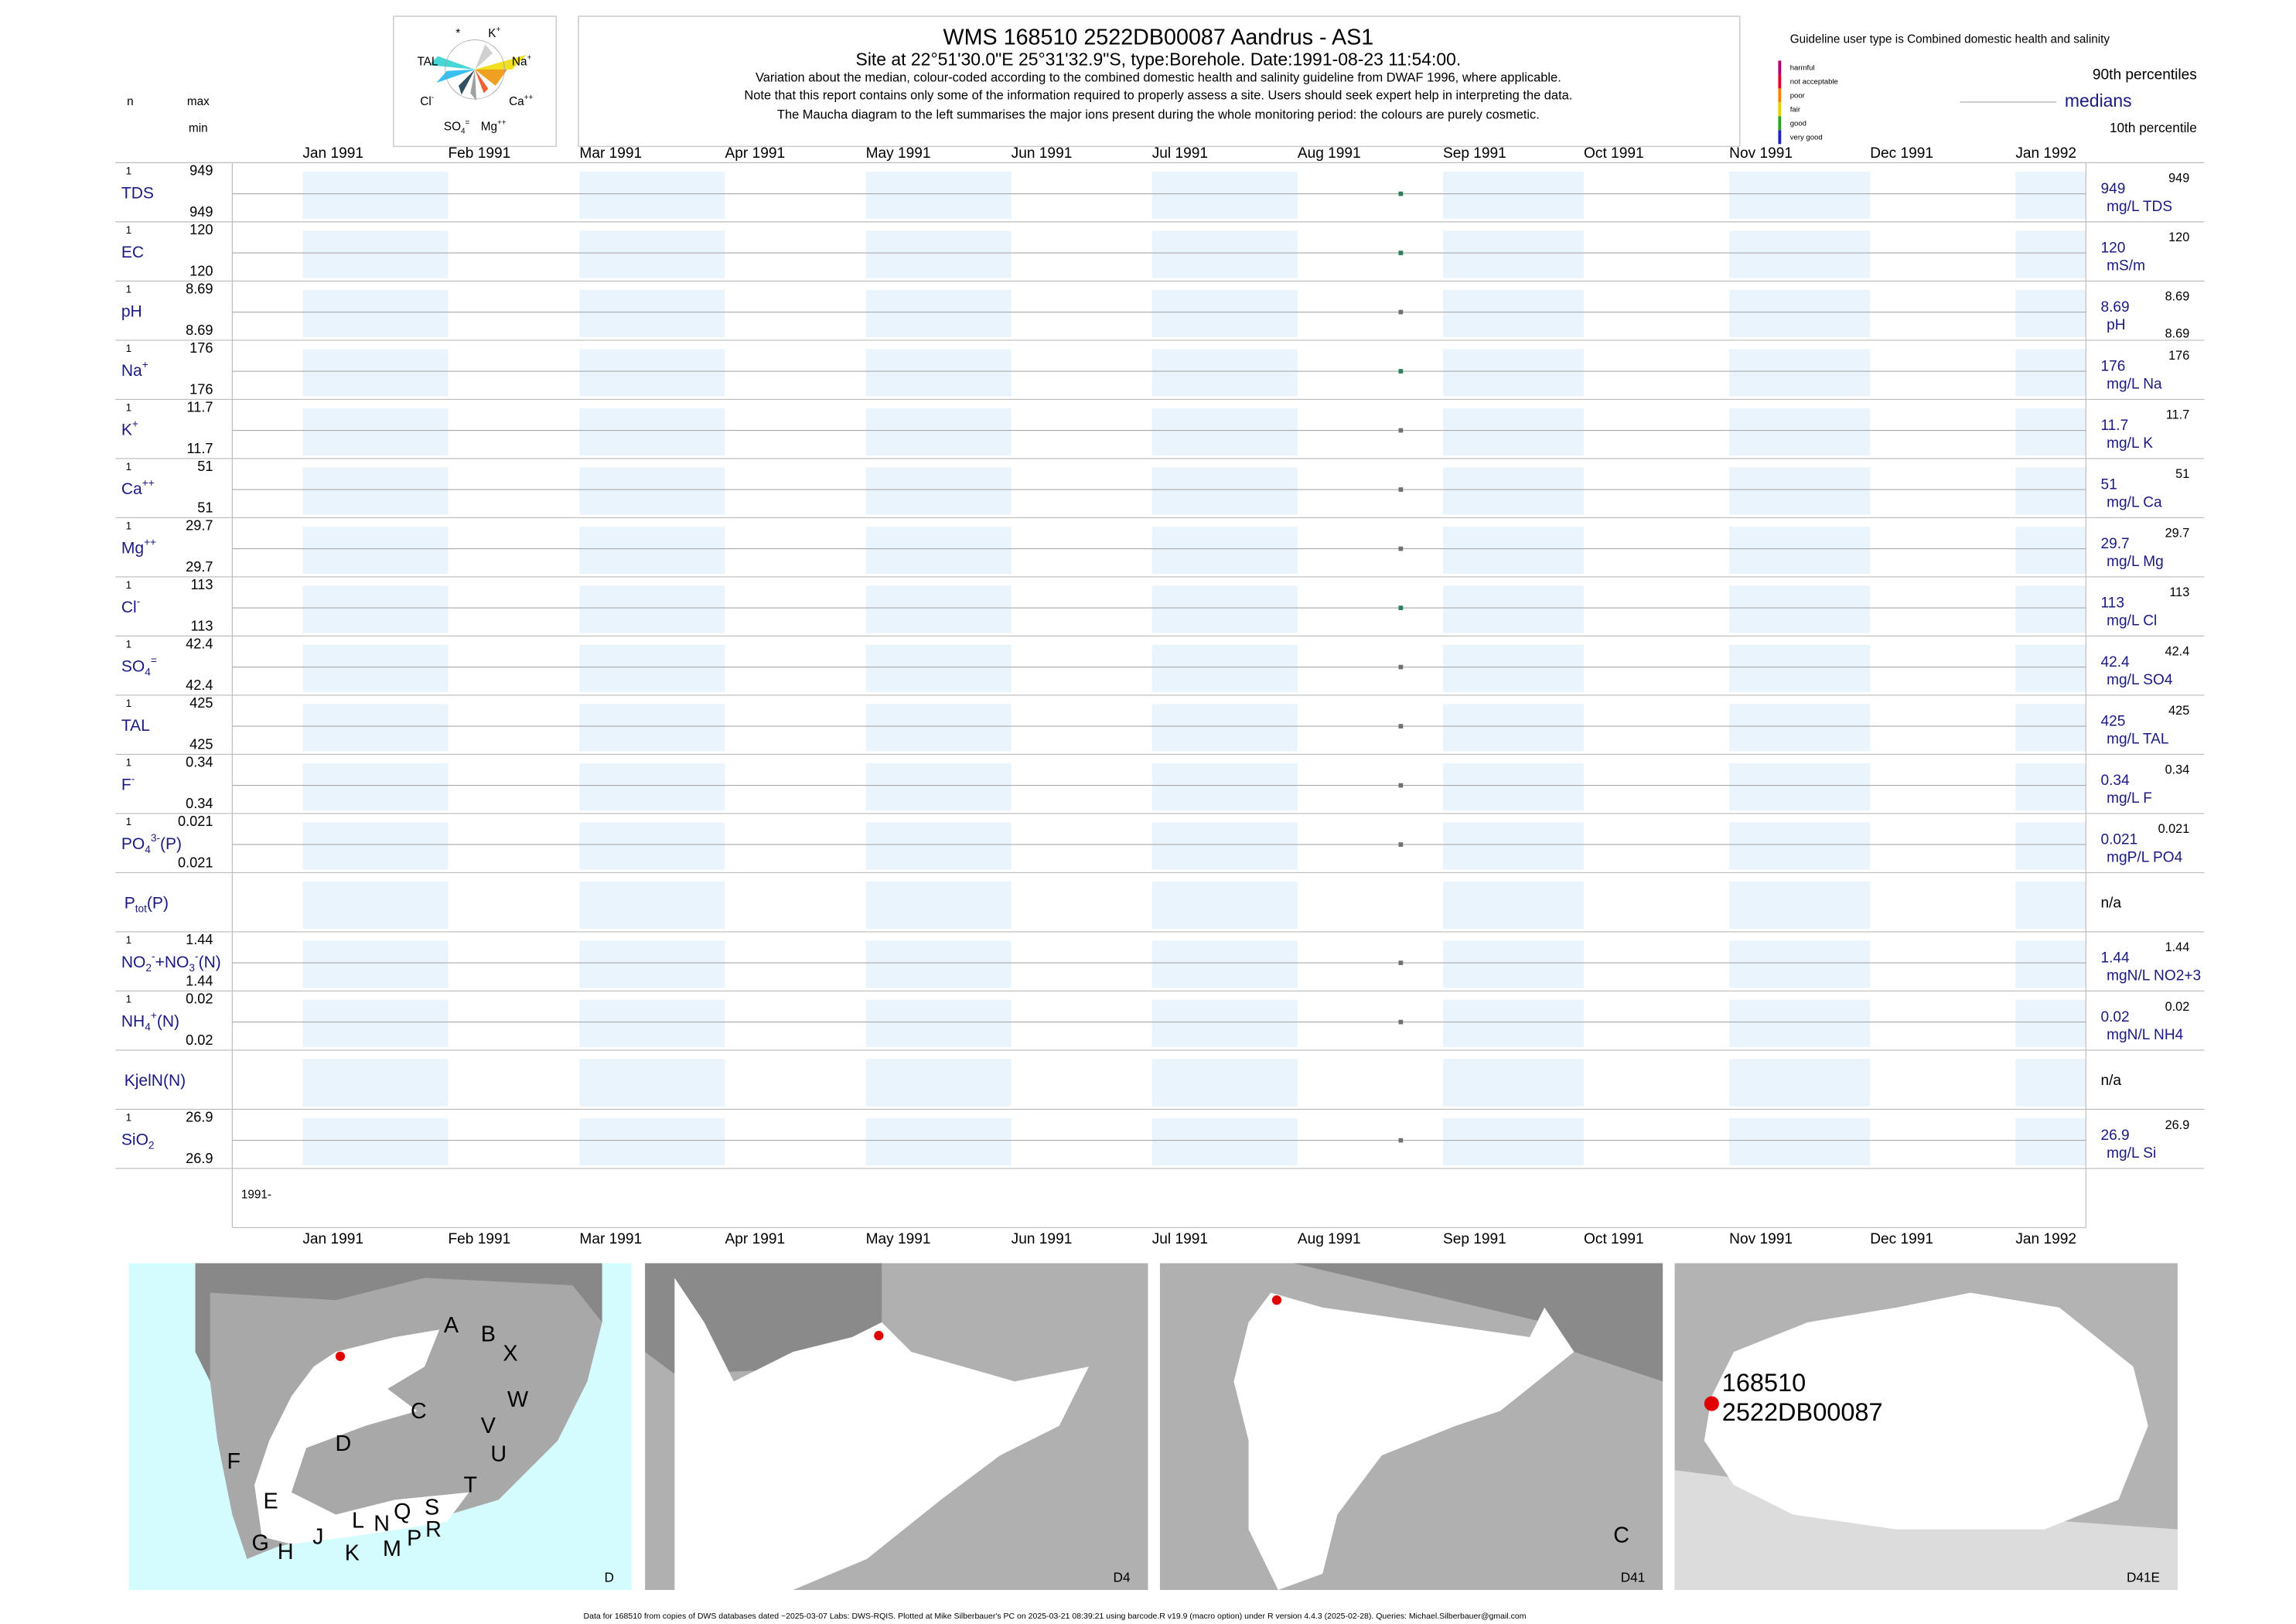 This screenshot has width=2296, height=1624. I want to click on status: n/a, so click(2110, 1081).